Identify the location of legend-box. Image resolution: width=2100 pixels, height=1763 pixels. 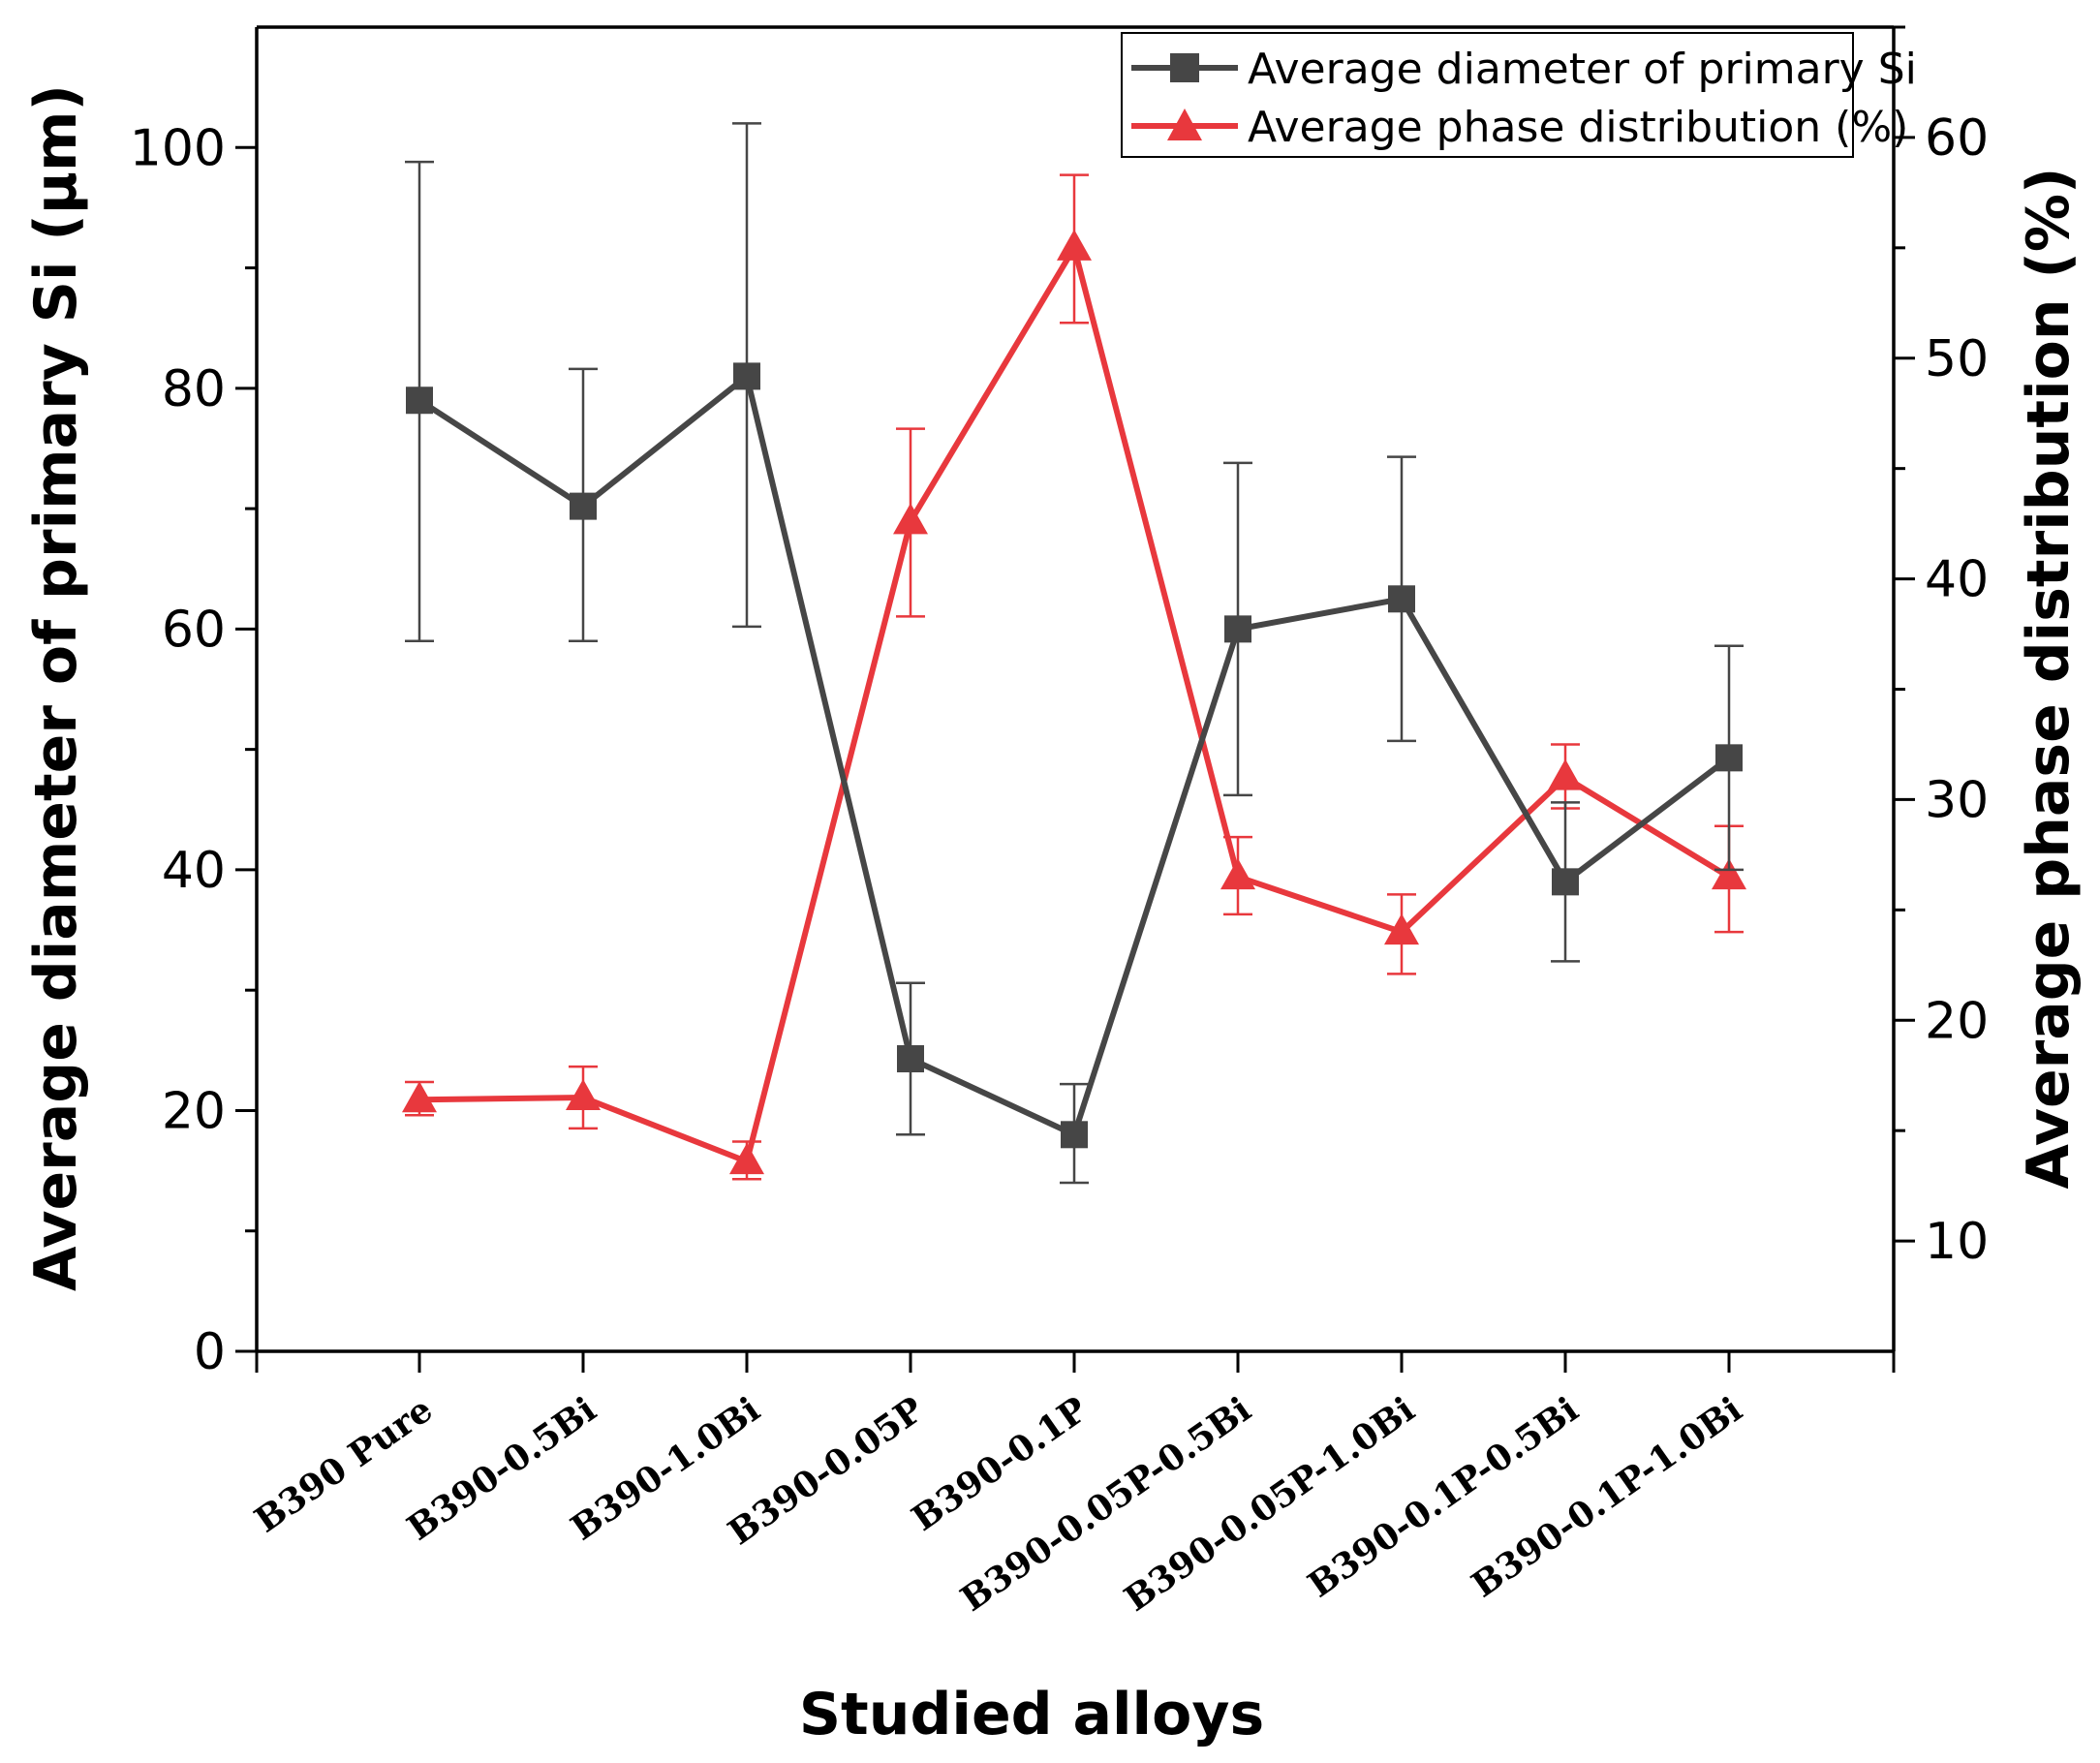
(1487, 95).